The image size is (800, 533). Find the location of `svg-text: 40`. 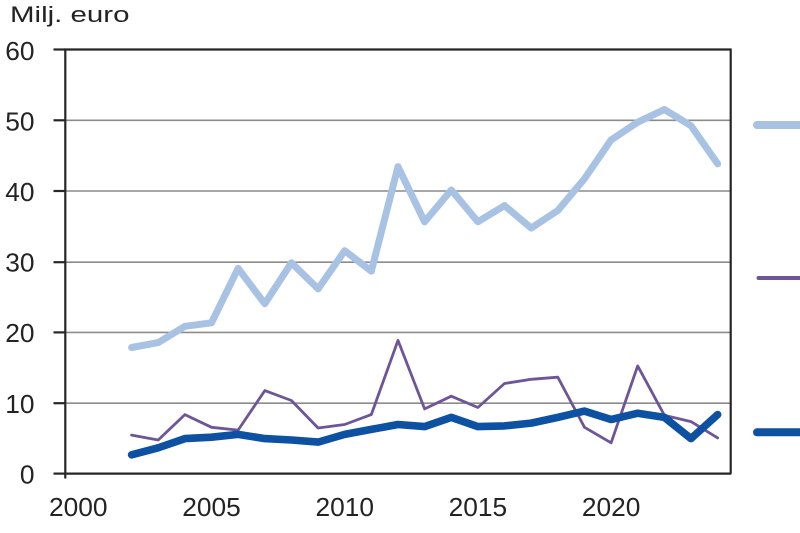

svg-text: 40 is located at coordinates (19, 192).